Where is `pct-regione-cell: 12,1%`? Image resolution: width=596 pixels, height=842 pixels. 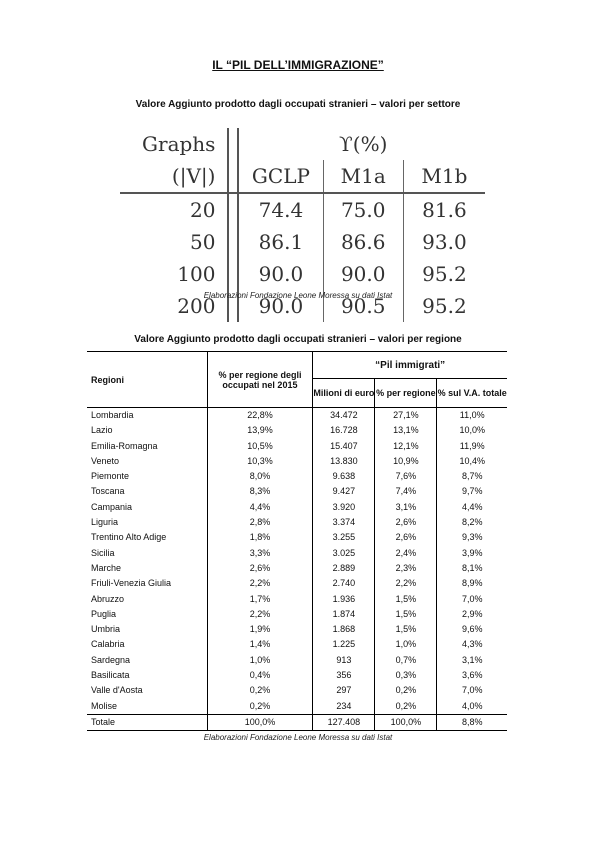 pct-regione-cell: 12,1% is located at coordinates (406, 446).